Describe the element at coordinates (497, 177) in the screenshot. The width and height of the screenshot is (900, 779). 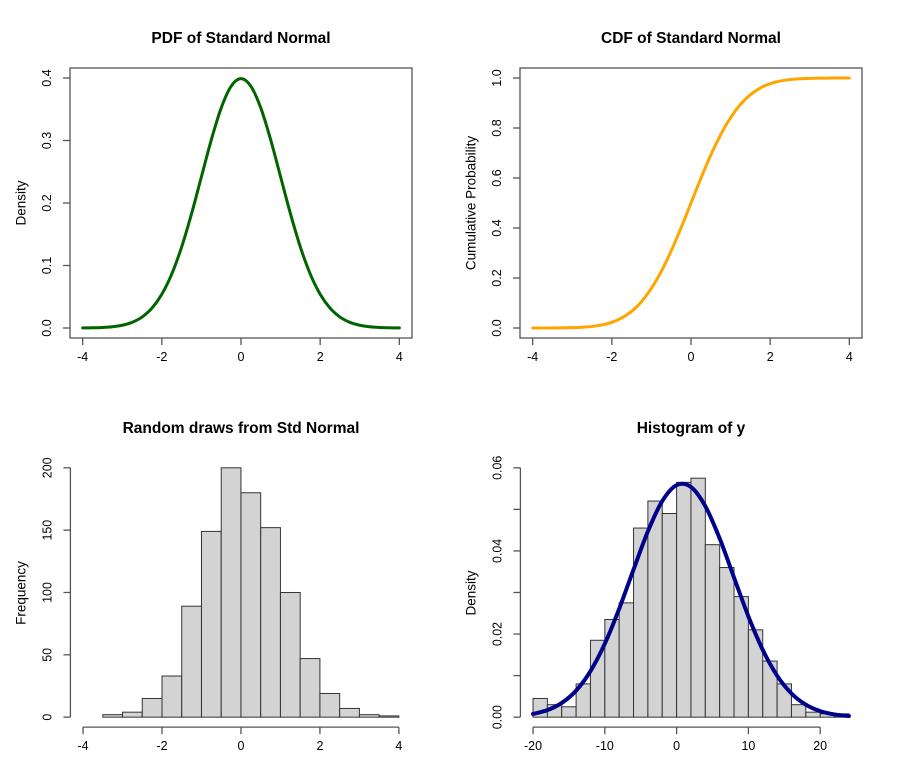
I see `y-tick-label: 0.6` at that location.